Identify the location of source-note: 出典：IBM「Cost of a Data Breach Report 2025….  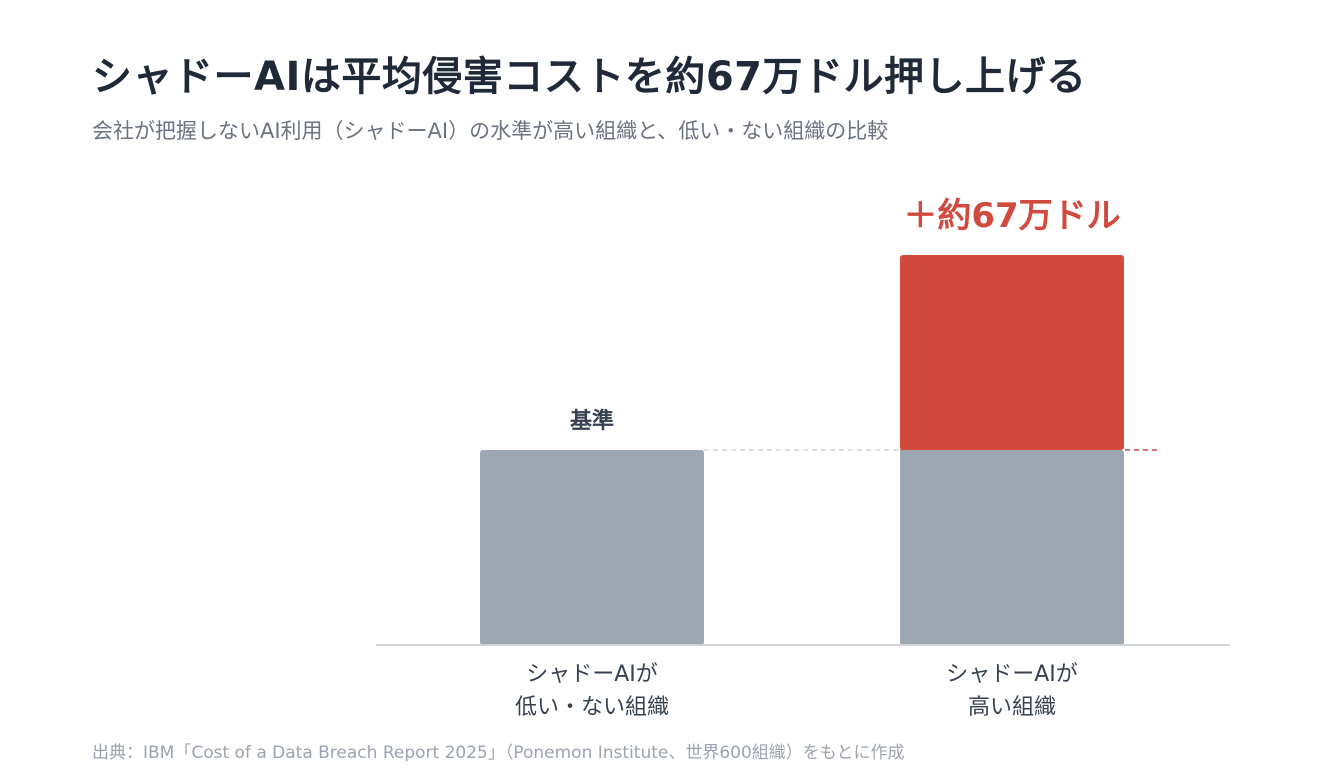
(498, 753).